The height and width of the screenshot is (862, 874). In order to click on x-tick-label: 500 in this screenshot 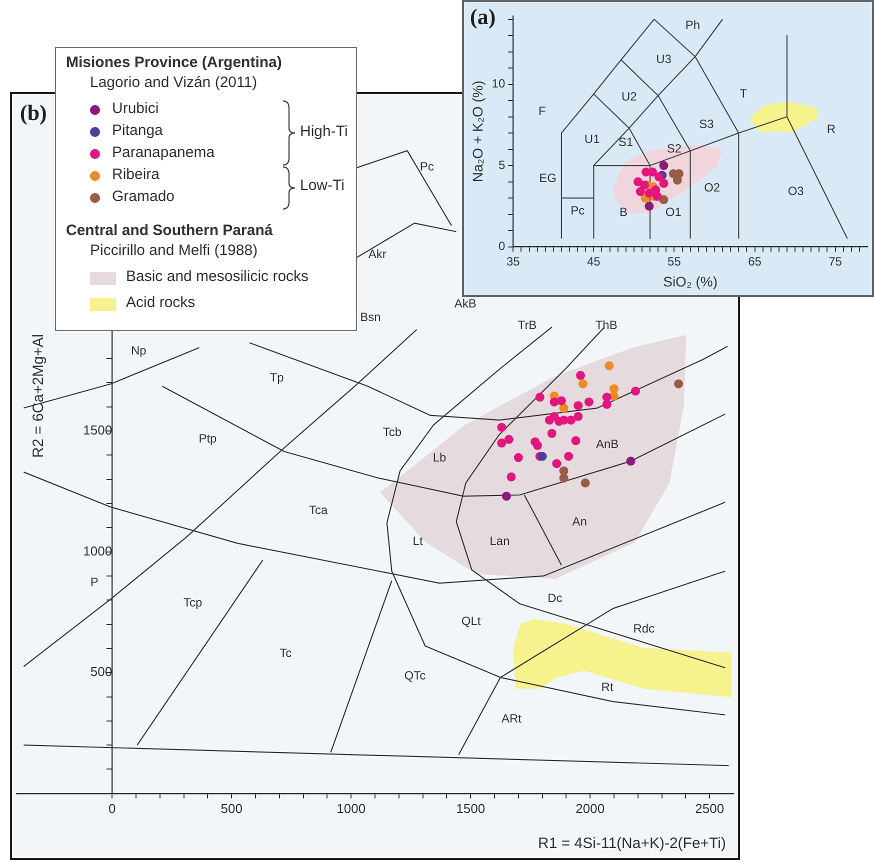, I will do `click(231, 808)`.